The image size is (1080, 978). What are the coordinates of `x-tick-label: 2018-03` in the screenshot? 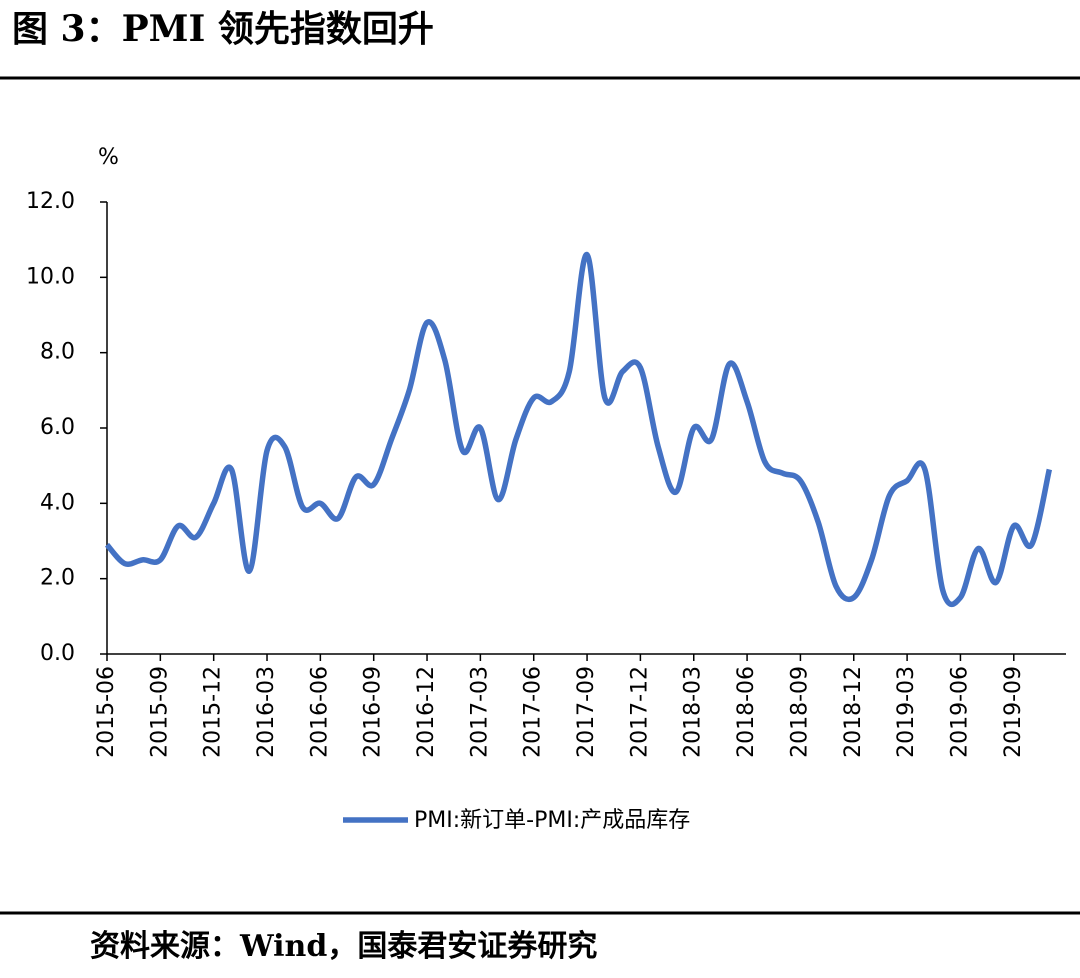 It's located at (693, 712).